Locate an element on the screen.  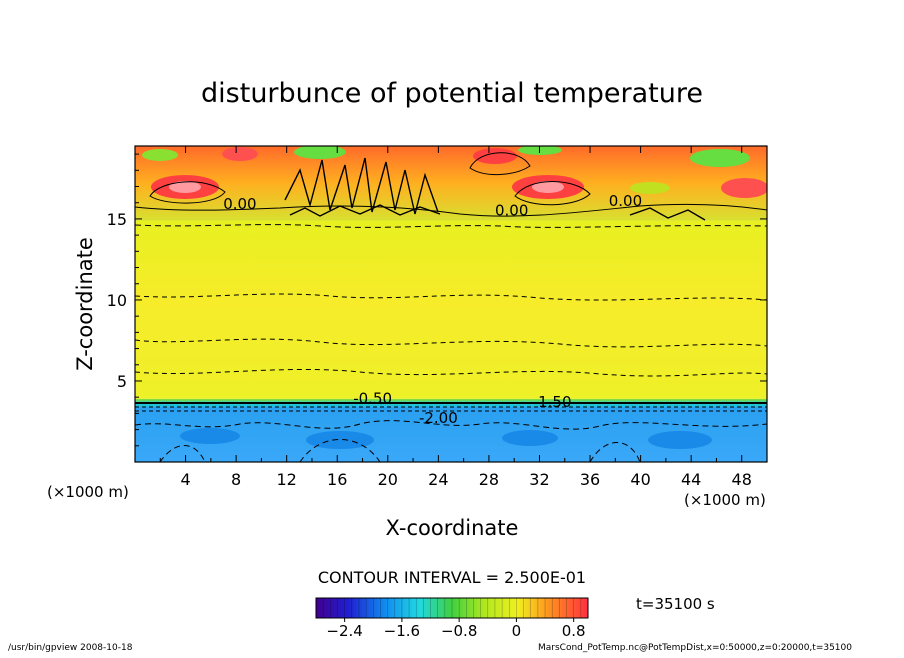
x-tick-label: 20 is located at coordinates (388, 479).